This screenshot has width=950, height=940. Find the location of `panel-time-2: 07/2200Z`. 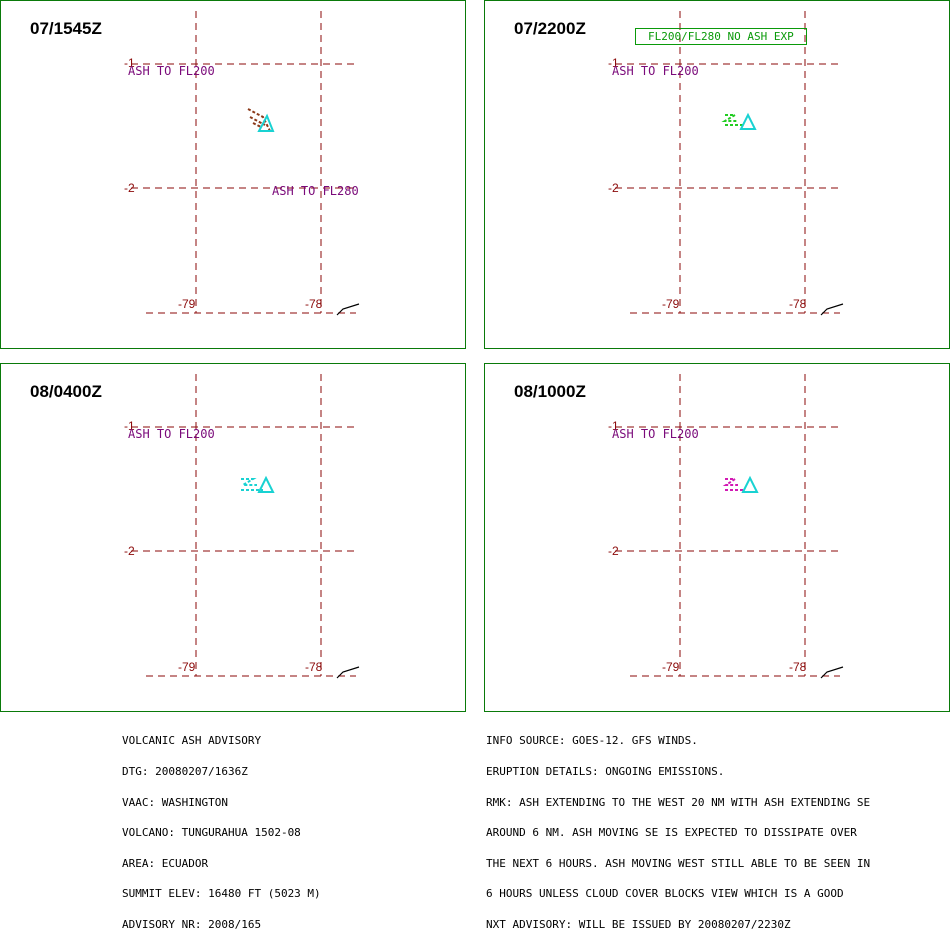

panel-time-2: 07/2200Z is located at coordinates (550, 28).